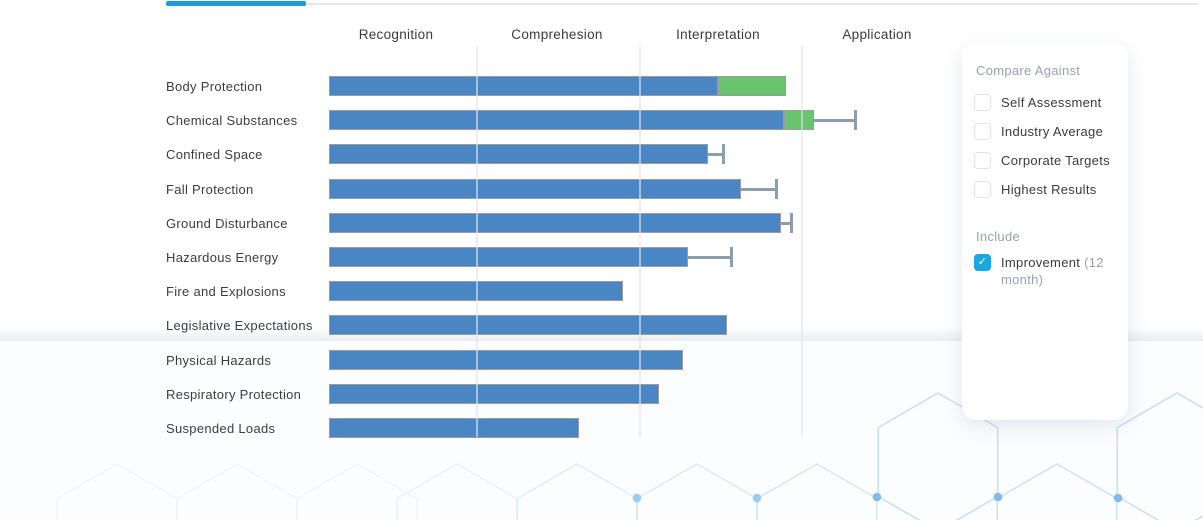  Describe the element at coordinates (214, 154) in the screenshot. I see `category-label: Confined Space` at that location.